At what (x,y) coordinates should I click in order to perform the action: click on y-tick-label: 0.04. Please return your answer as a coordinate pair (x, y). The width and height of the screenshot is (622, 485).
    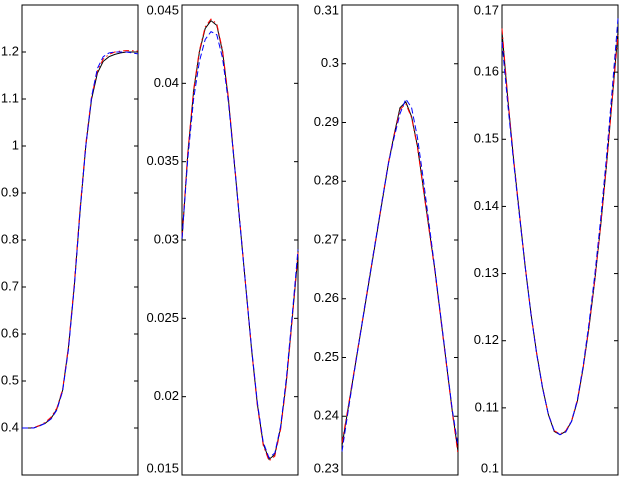
    Looking at the image, I should click on (166, 82).